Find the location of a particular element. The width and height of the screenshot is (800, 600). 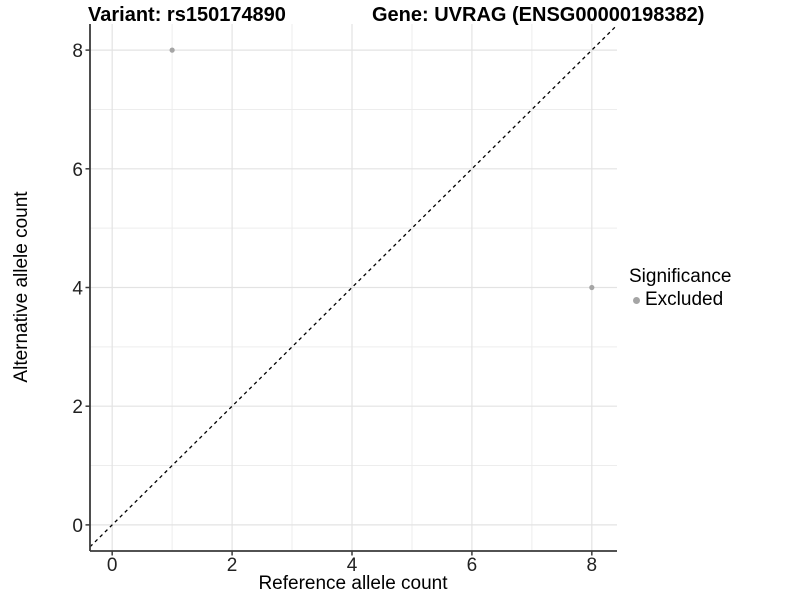

x-tick-label: 8 is located at coordinates (592, 565).